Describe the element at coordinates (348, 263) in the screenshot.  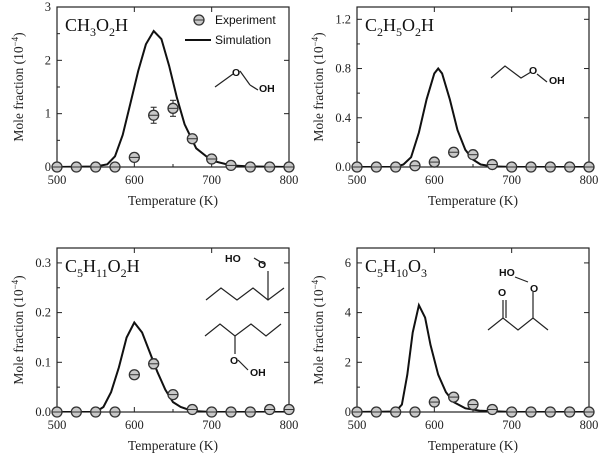
I see `y-tick-label: 6` at that location.